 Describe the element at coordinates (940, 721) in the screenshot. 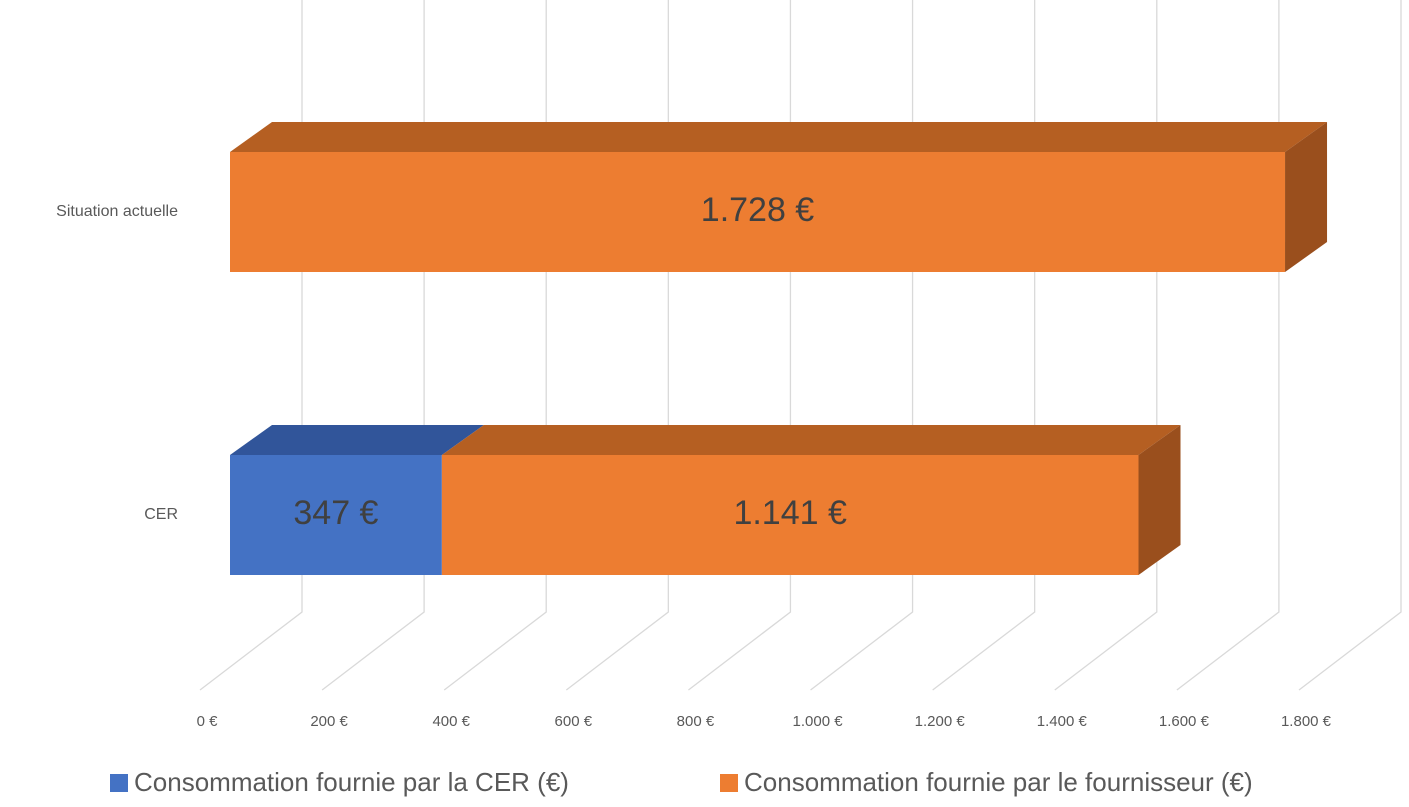

I see `x-tick-label: 1.200 €` at that location.